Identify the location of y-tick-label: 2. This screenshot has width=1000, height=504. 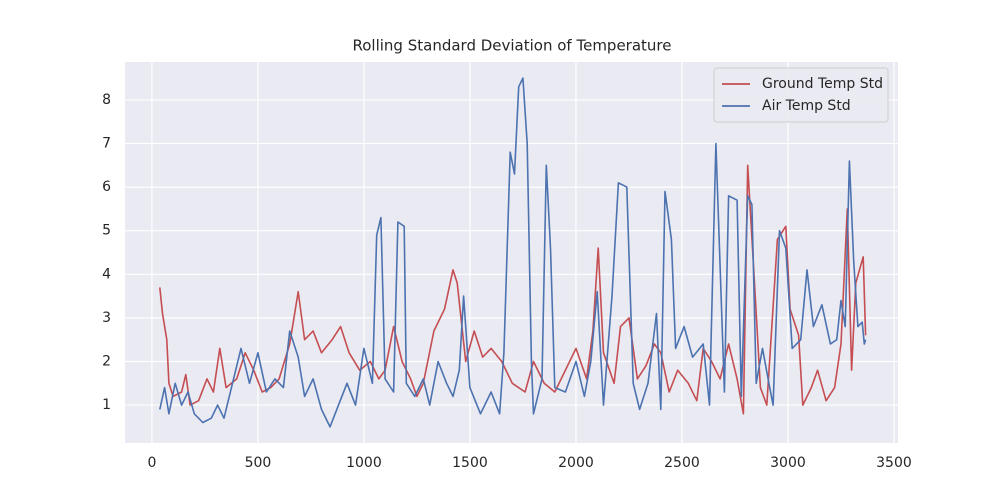
(106, 361).